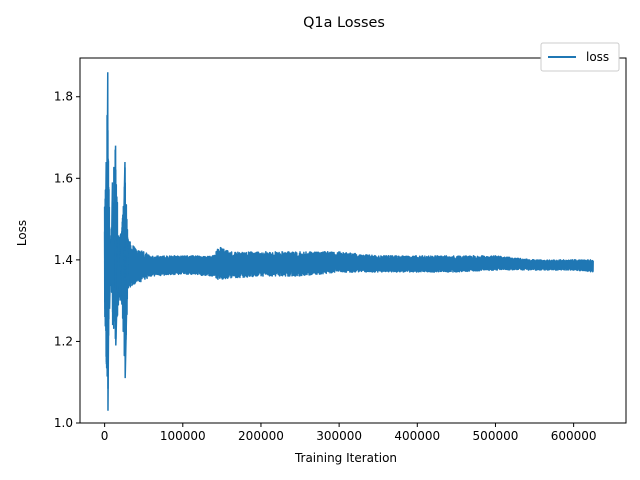  Describe the element at coordinates (63, 260) in the screenshot. I see `y-tick-label: 1.4` at that location.